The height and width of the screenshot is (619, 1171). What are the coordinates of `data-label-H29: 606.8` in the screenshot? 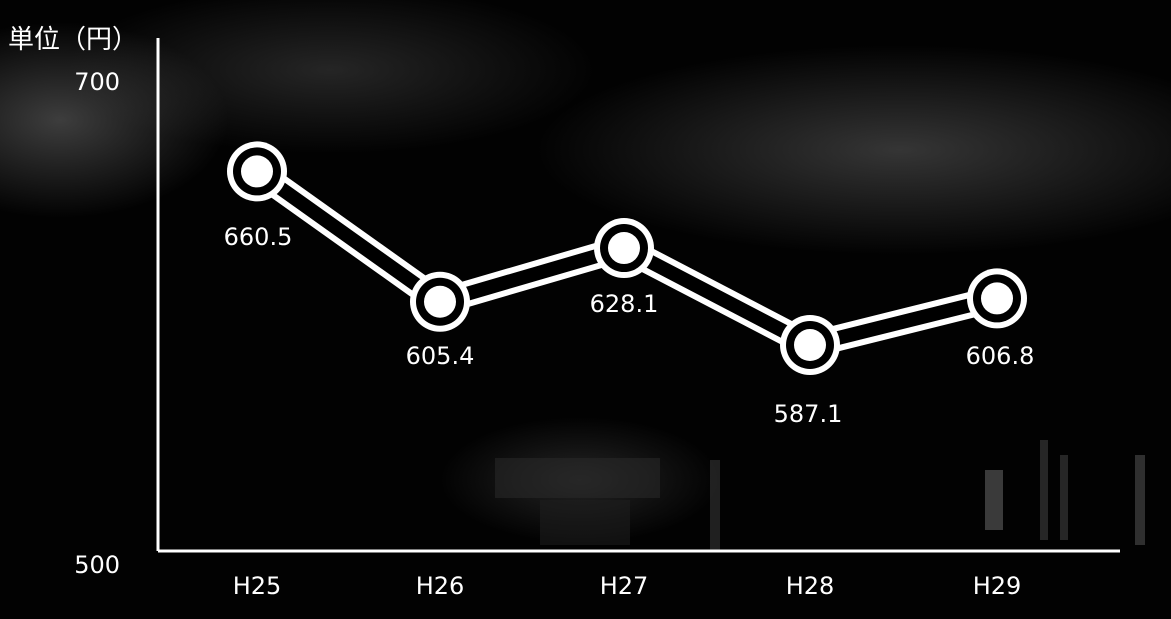 It's located at (1000, 356).